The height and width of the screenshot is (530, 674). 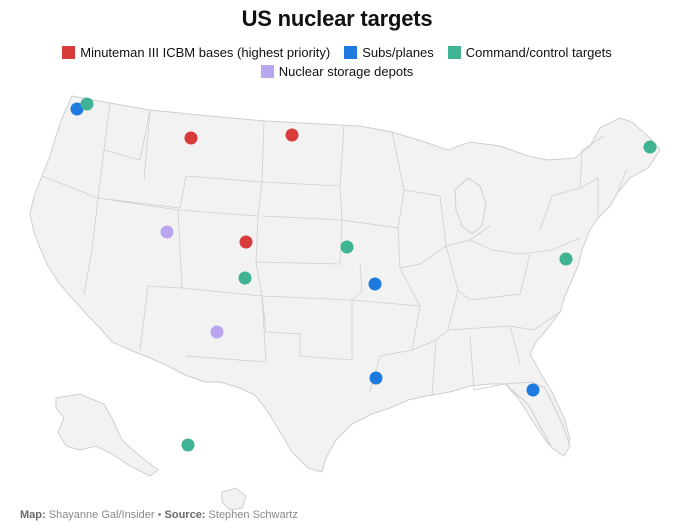 I want to click on source-label: Source:, so click(x=185, y=515).